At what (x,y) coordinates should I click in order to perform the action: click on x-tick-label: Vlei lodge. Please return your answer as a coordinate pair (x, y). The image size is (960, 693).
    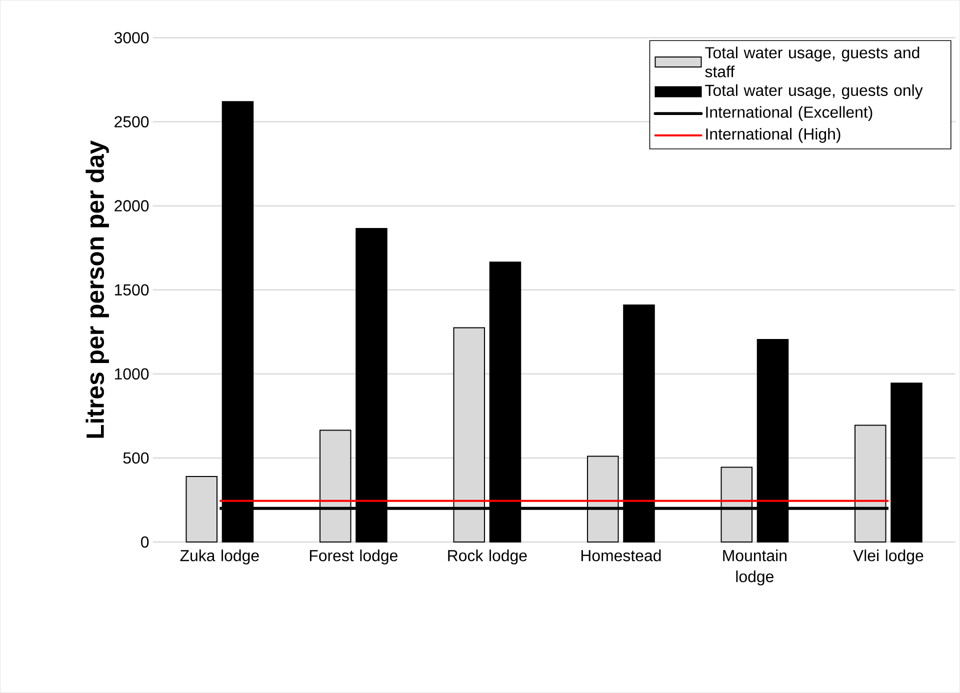
    Looking at the image, I should click on (888, 557).